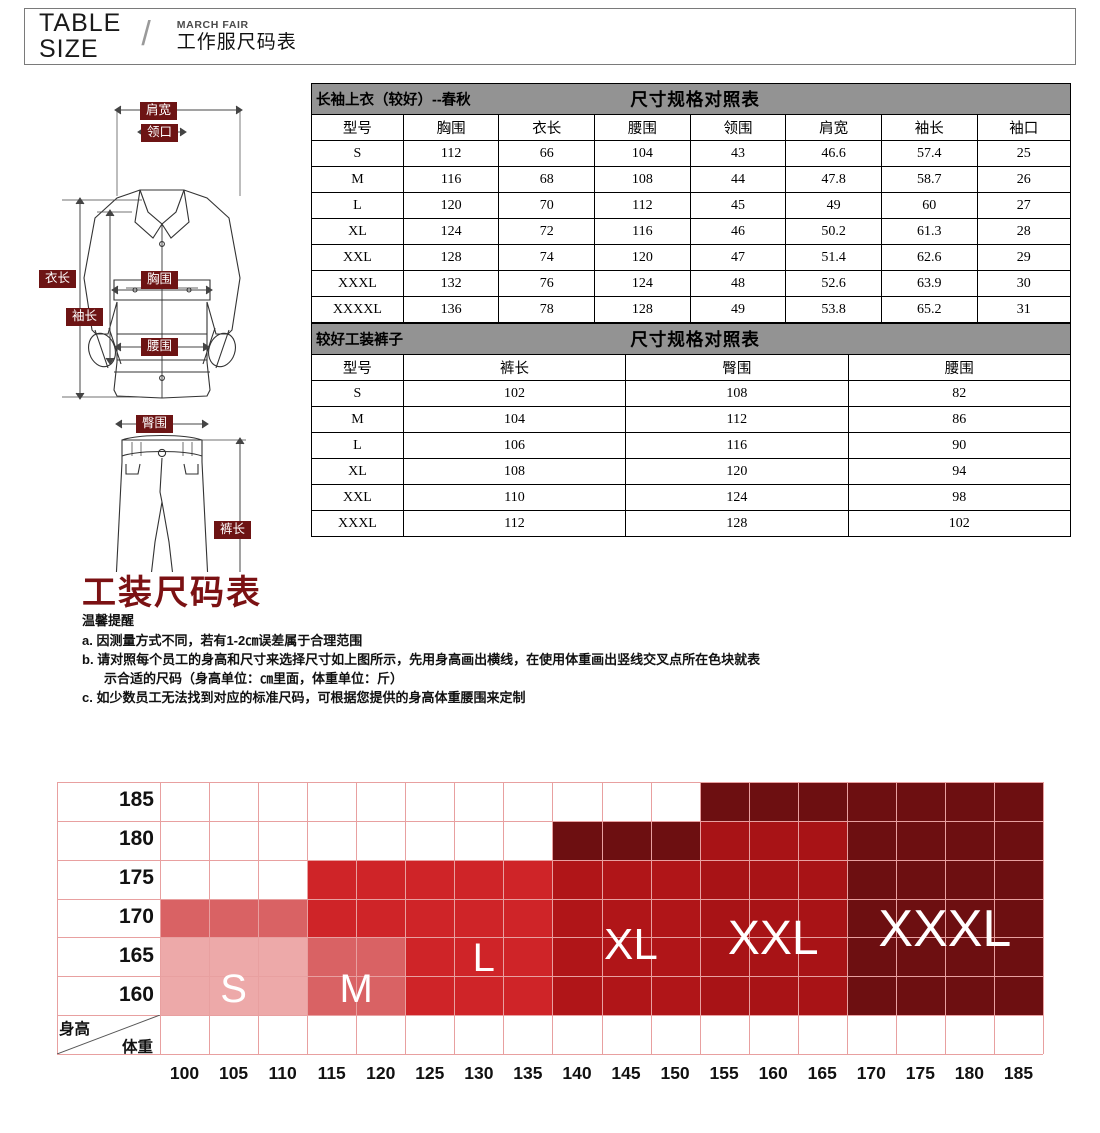 Image resolution: width=1100 pixels, height=1133 pixels. What do you see at coordinates (959, 471) in the screenshot?
I see `cell: 94` at bounding box center [959, 471].